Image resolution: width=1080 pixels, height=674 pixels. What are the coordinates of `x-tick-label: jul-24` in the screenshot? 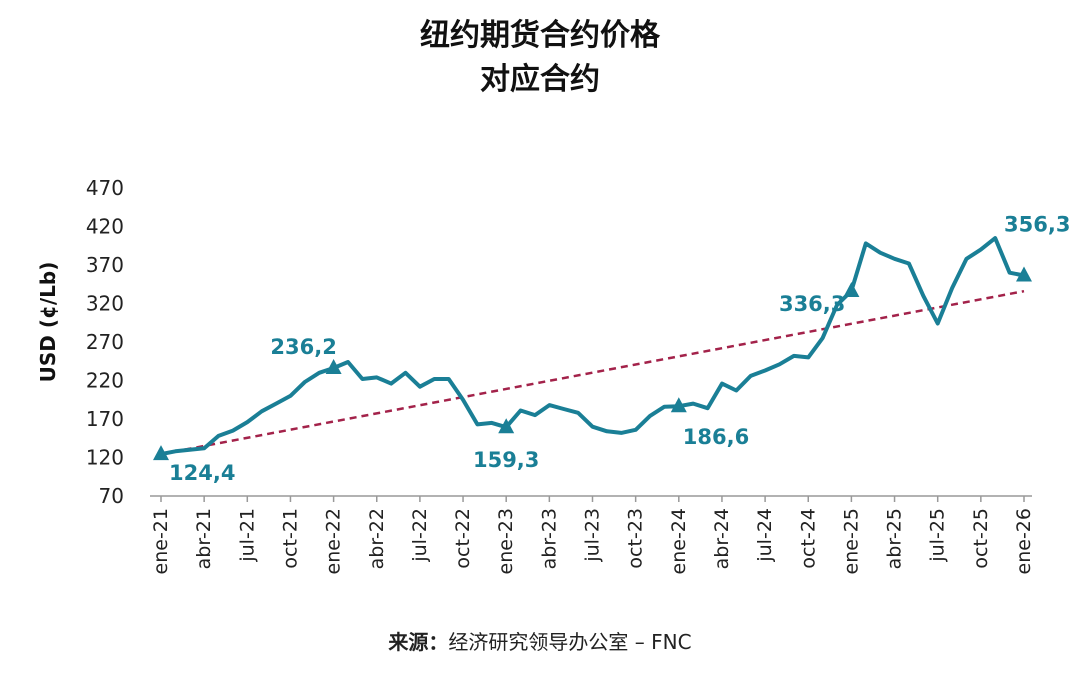 It's located at (765, 535).